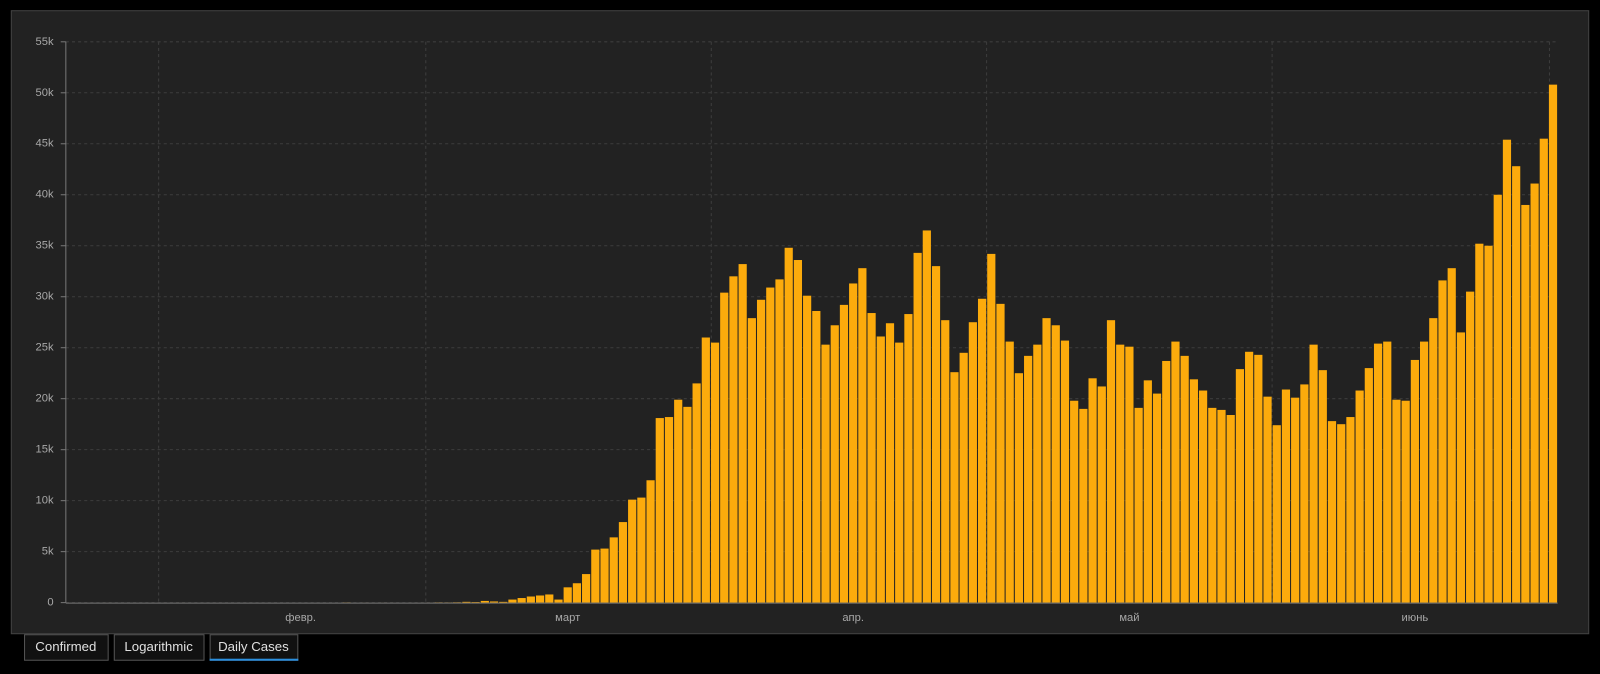 This screenshot has height=674, width=1600. Describe the element at coordinates (254, 659) in the screenshot. I see `tab-active-indicator` at that location.